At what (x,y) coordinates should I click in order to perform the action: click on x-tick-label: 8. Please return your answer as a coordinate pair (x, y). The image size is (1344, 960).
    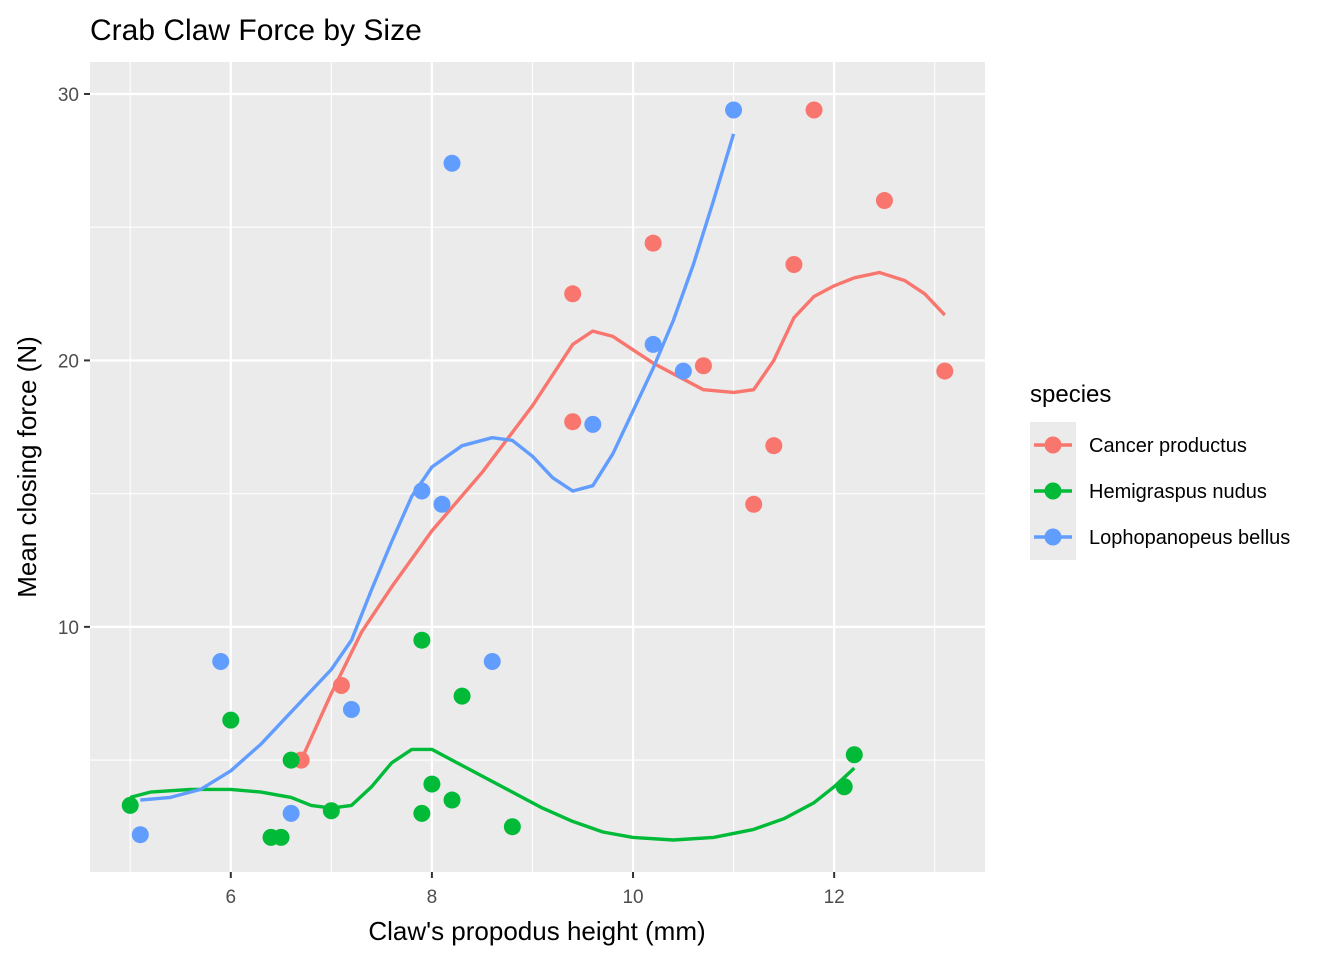
    Looking at the image, I should click on (432, 897).